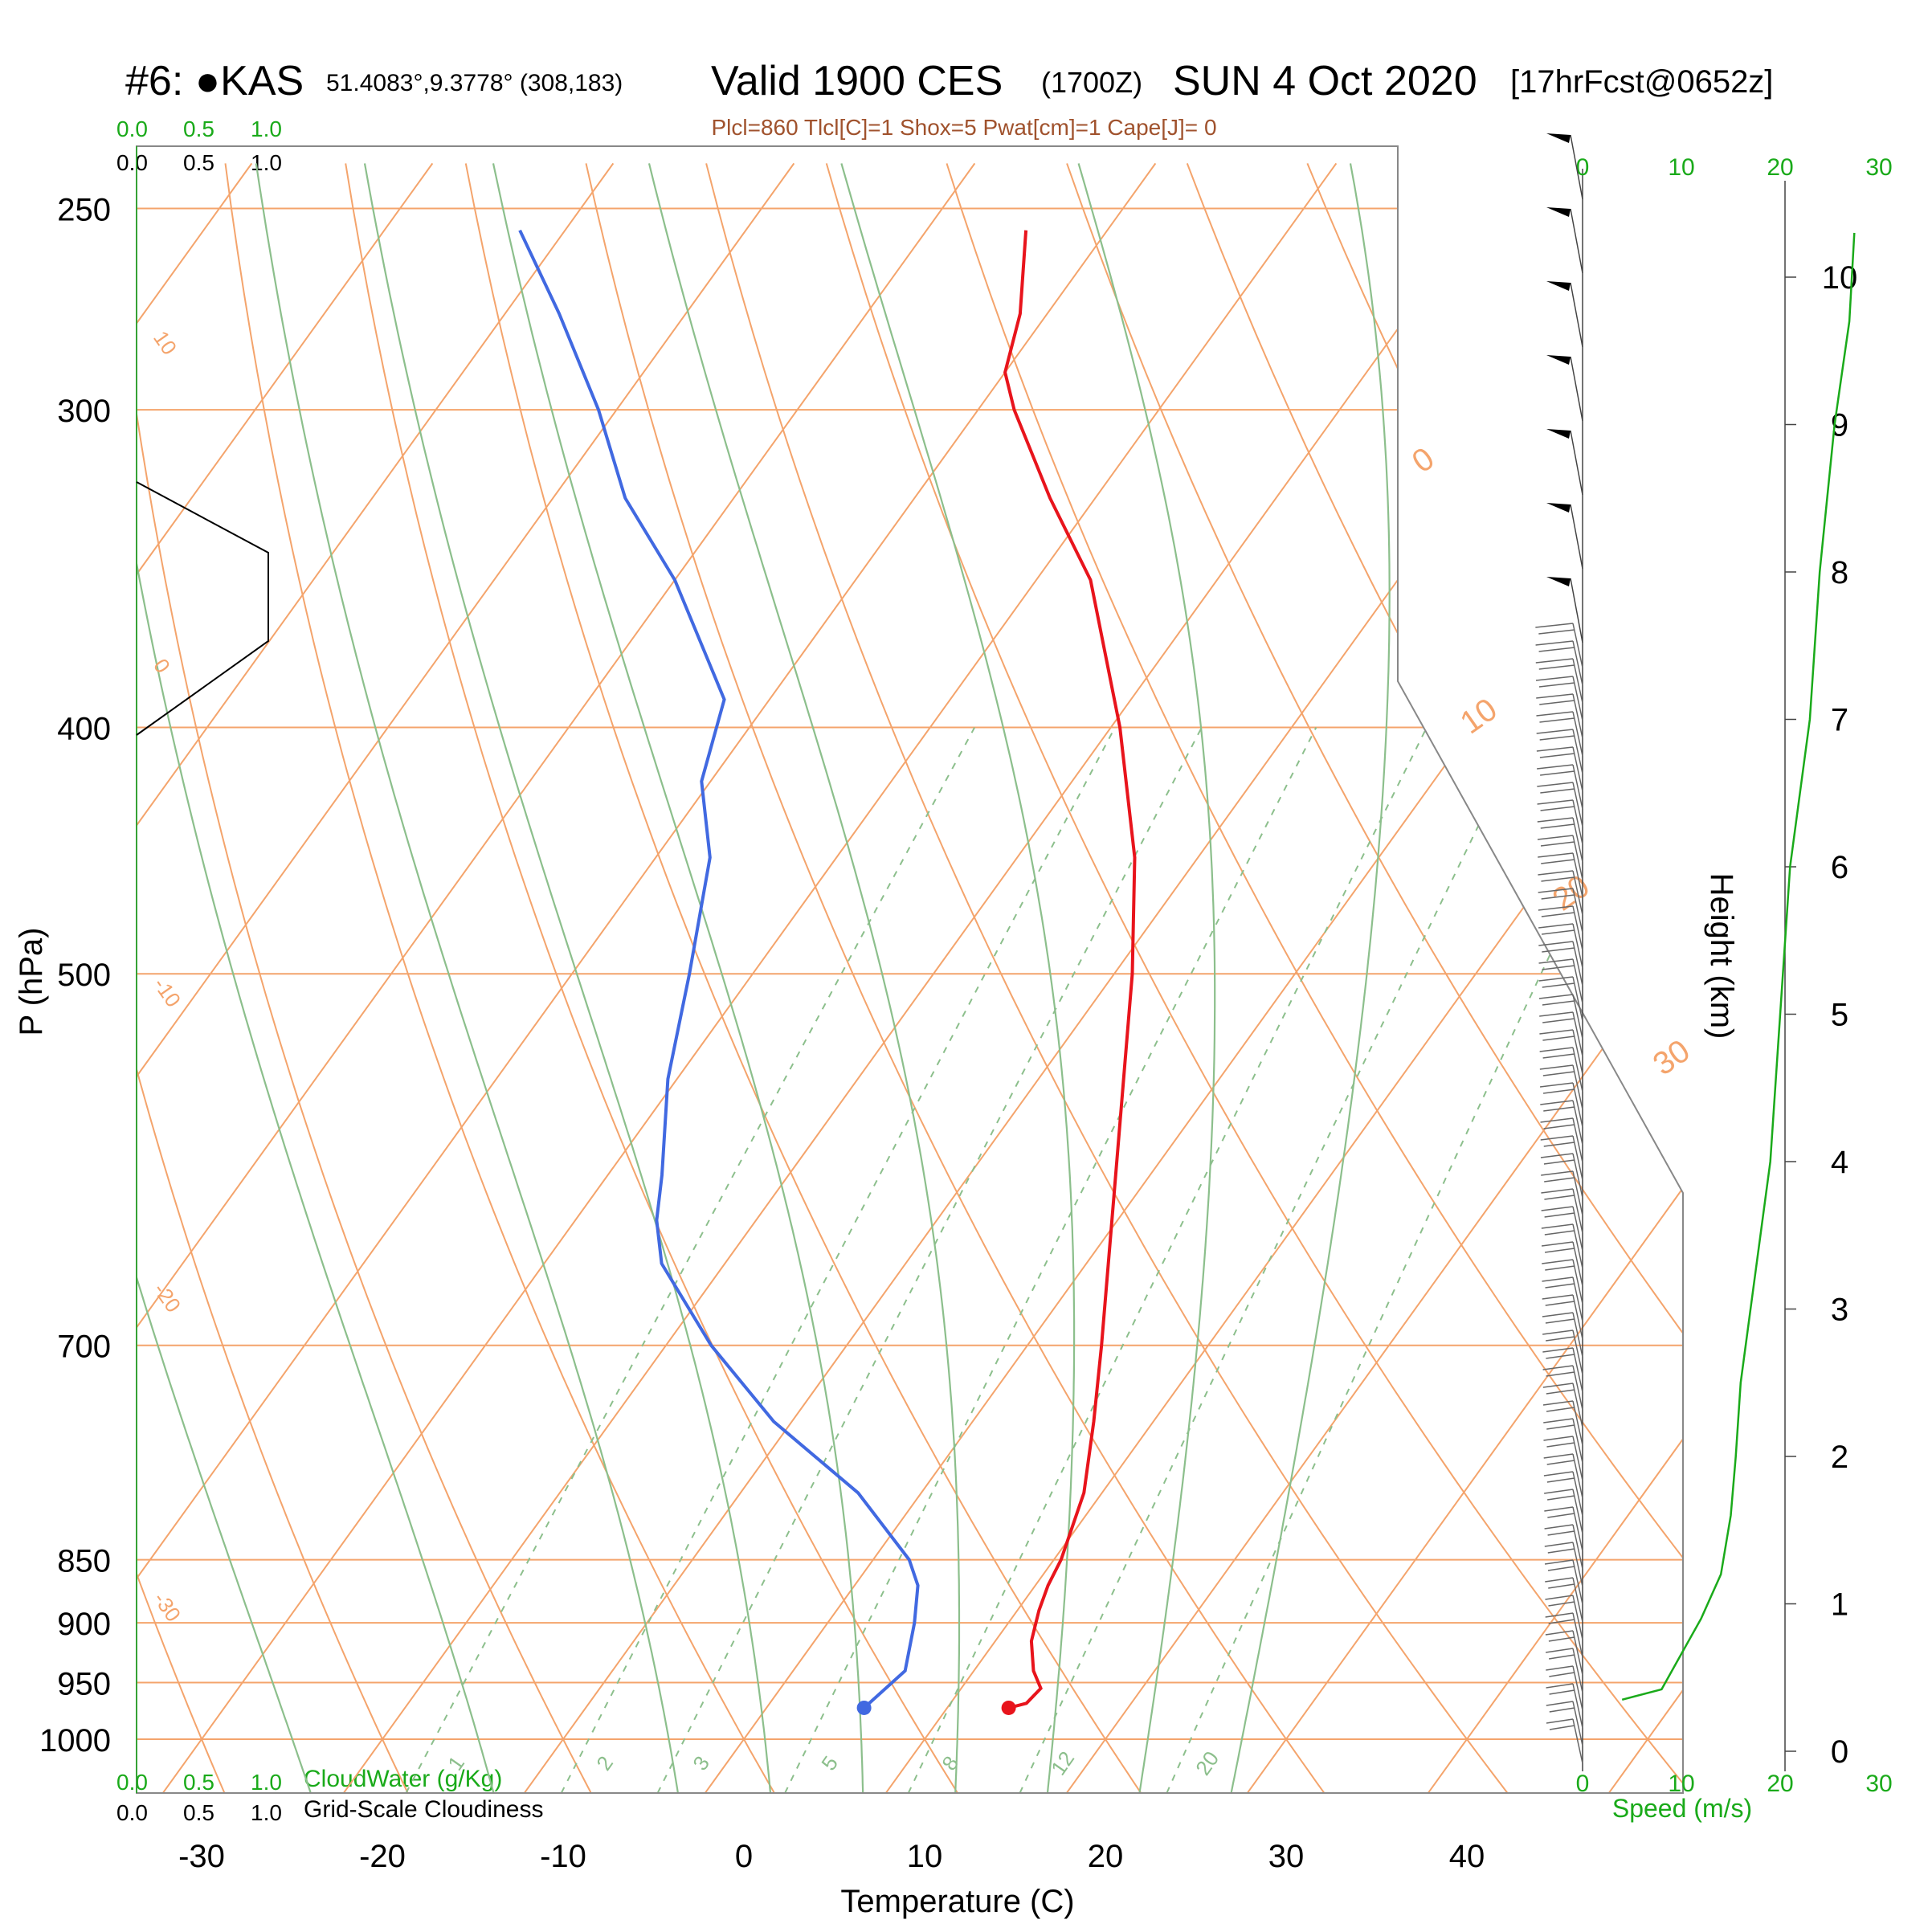 Image resolution: width=1928 pixels, height=1932 pixels. What do you see at coordinates (1681, 1784) in the screenshot?
I see `speed-tick-label-bottom: 10` at bounding box center [1681, 1784].